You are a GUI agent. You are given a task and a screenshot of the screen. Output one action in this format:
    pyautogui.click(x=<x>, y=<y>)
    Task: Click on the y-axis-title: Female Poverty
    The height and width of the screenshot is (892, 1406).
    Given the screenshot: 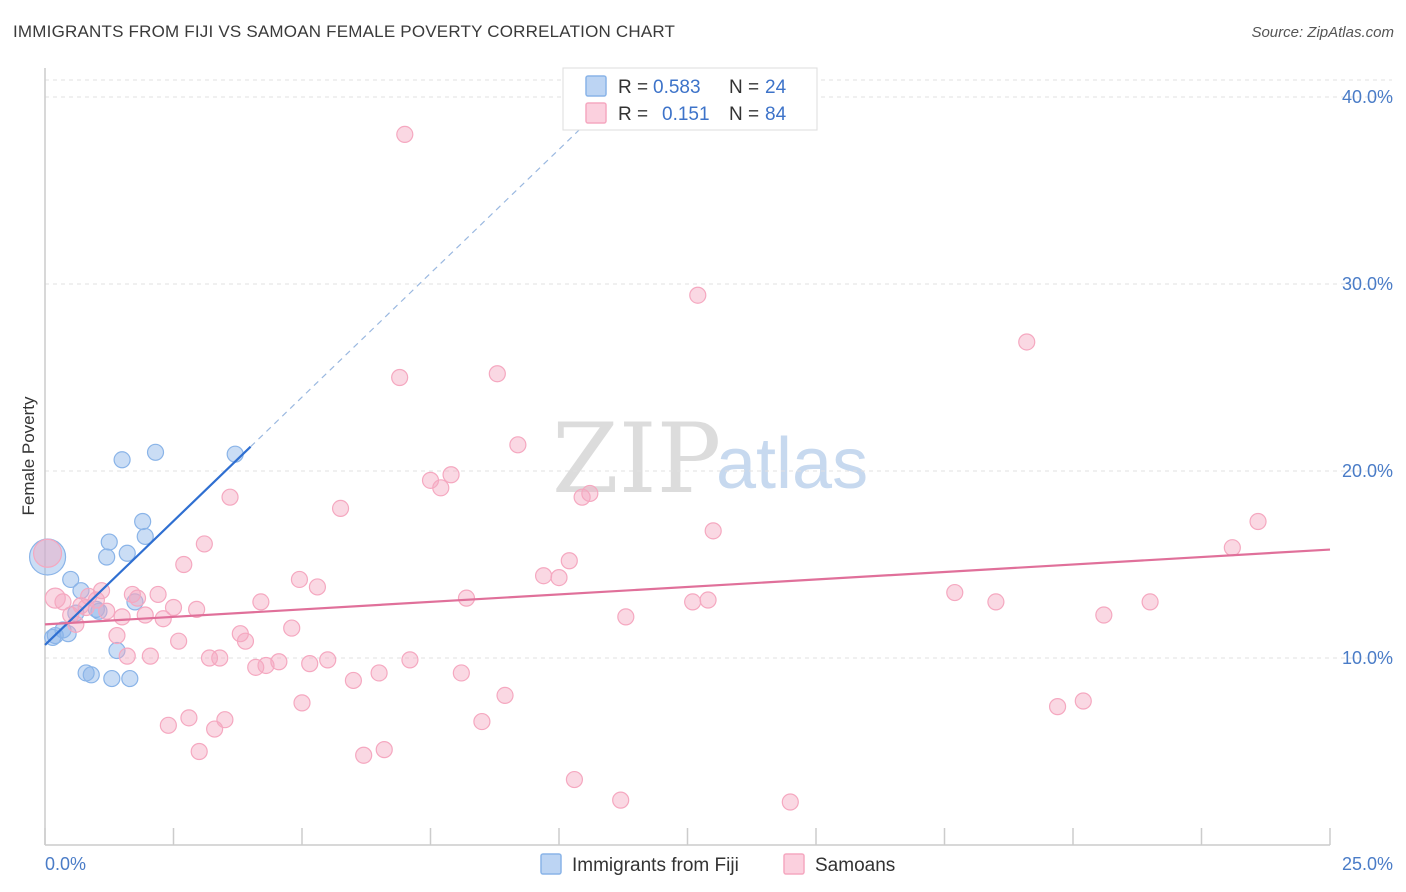 What is the action you would take?
    pyautogui.click(x=28, y=456)
    